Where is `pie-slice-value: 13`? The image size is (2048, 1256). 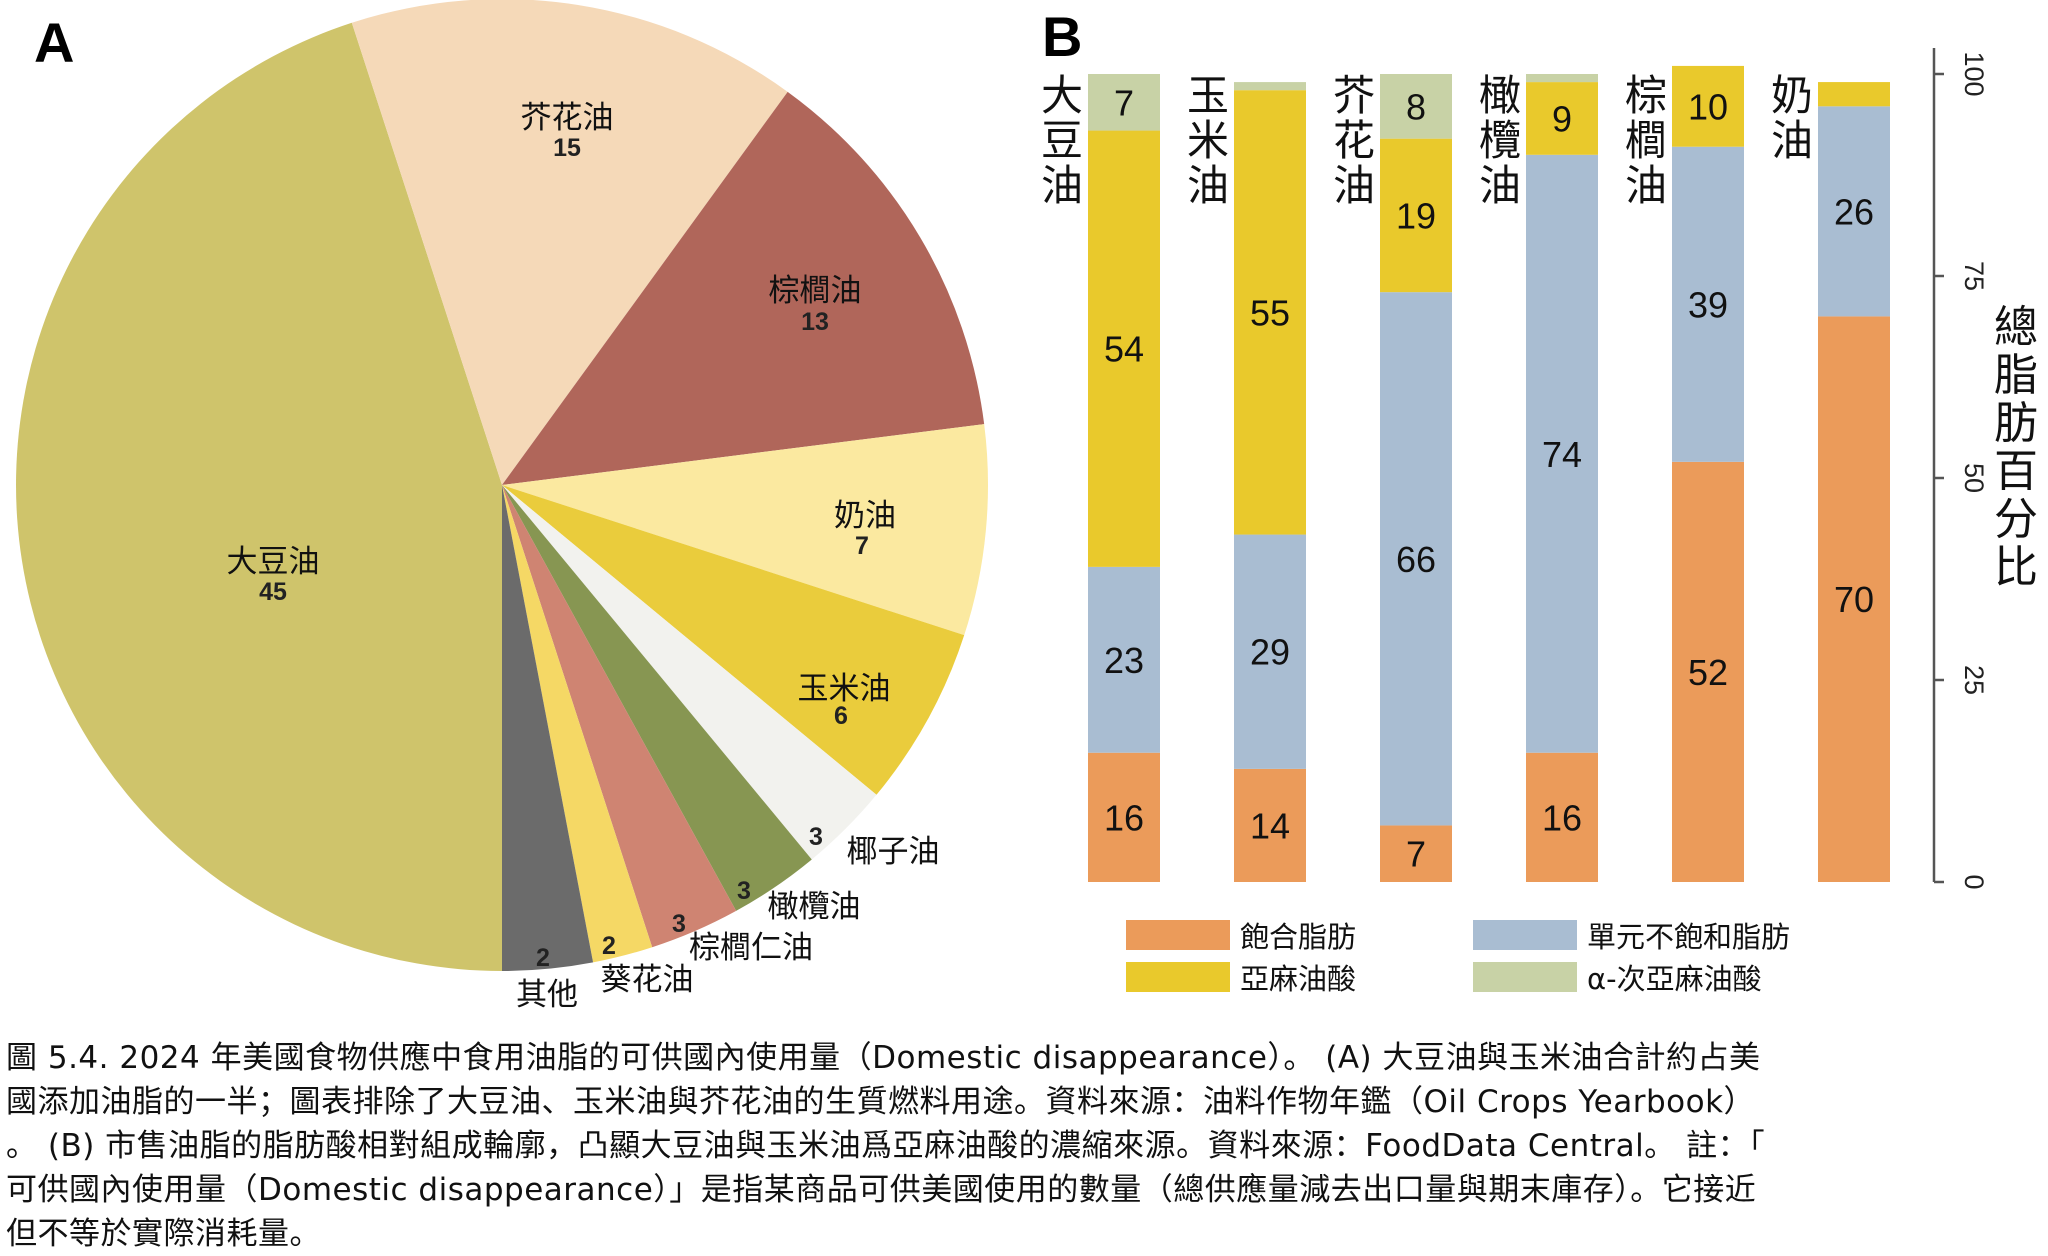
pie-slice-value: 13 is located at coordinates (815, 322).